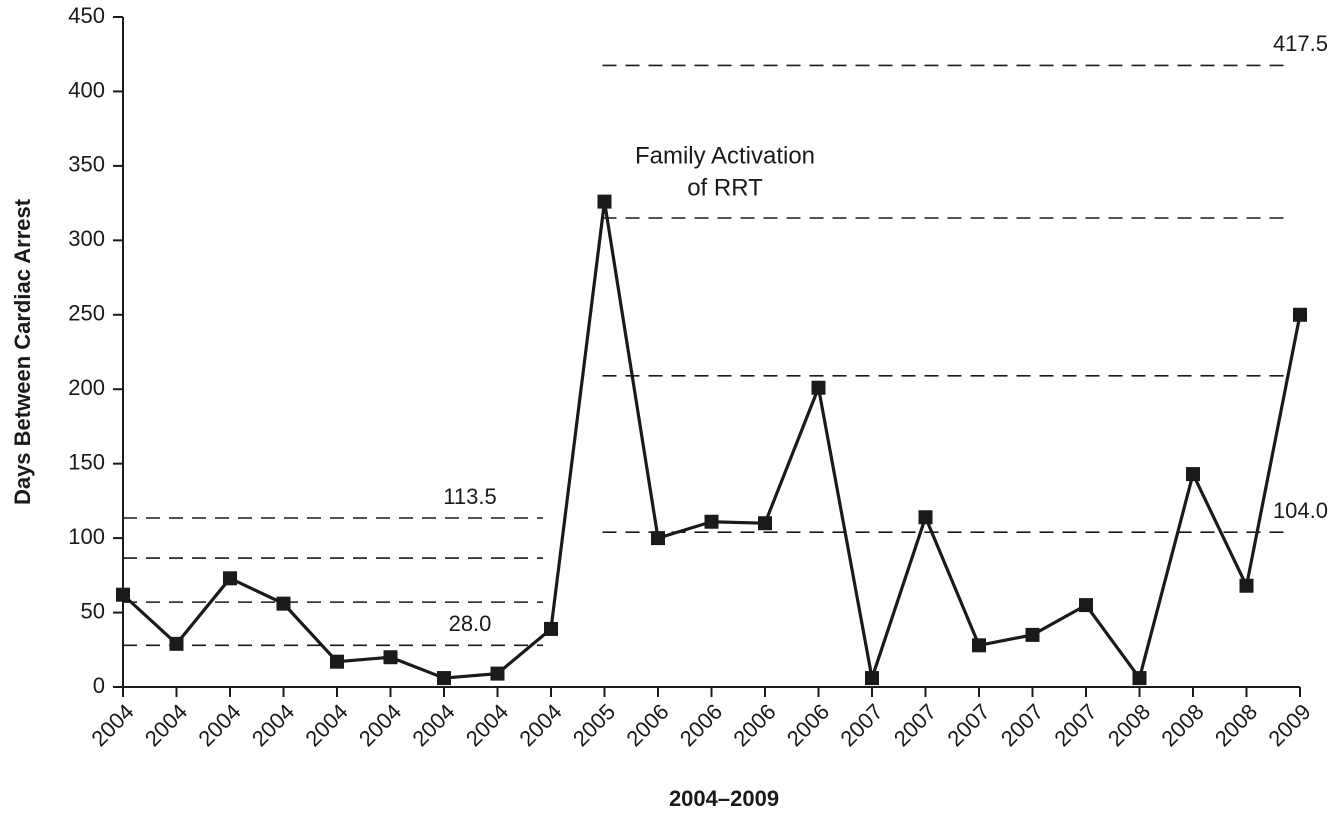  I want to click on annotation: of RRT, so click(725, 187).